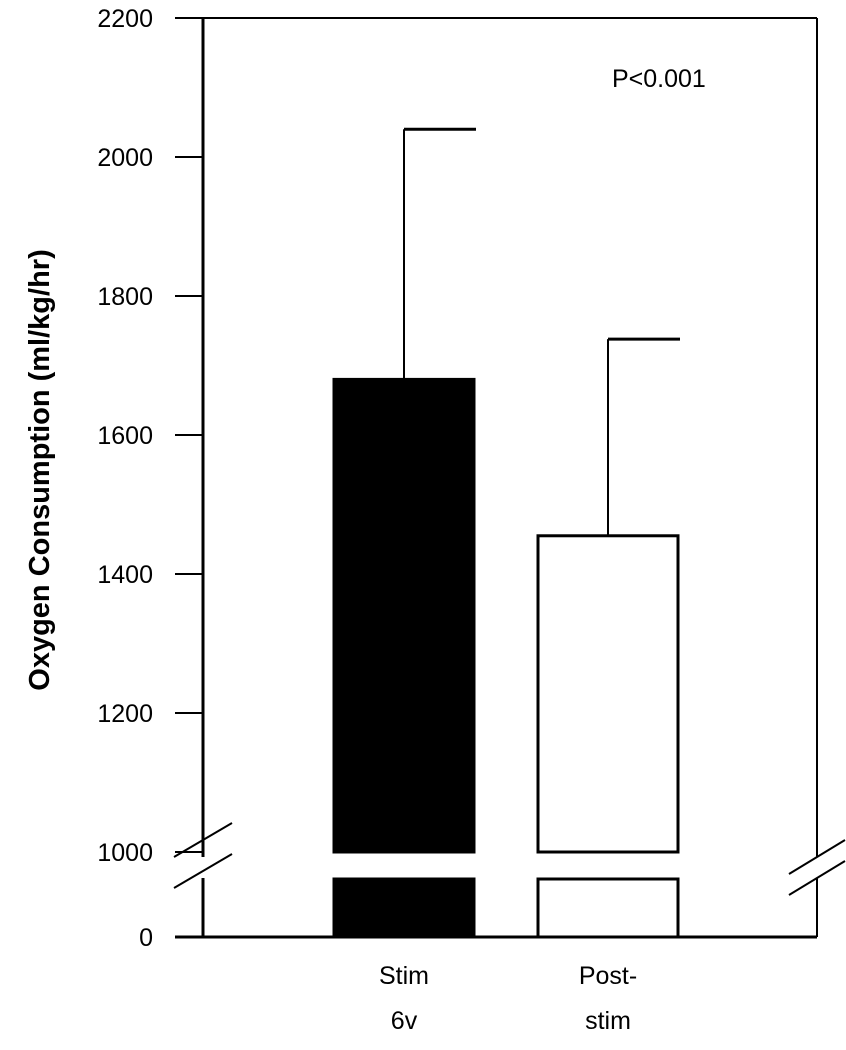  What do you see at coordinates (125, 158) in the screenshot?
I see `y-tick-label: 2000` at bounding box center [125, 158].